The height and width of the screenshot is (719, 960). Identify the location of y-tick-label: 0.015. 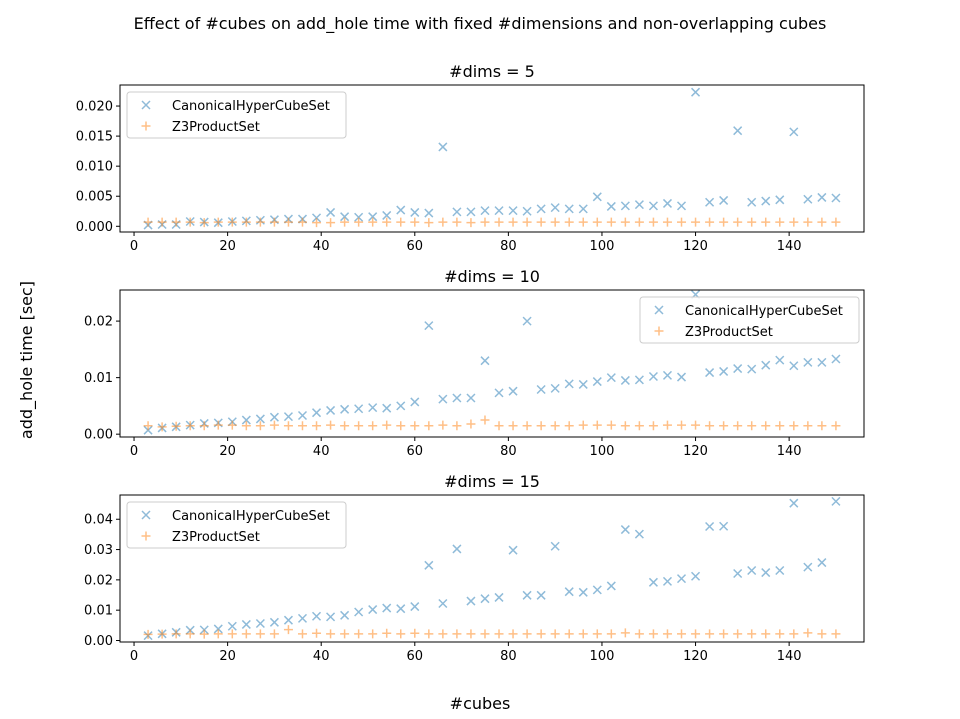
(94, 137).